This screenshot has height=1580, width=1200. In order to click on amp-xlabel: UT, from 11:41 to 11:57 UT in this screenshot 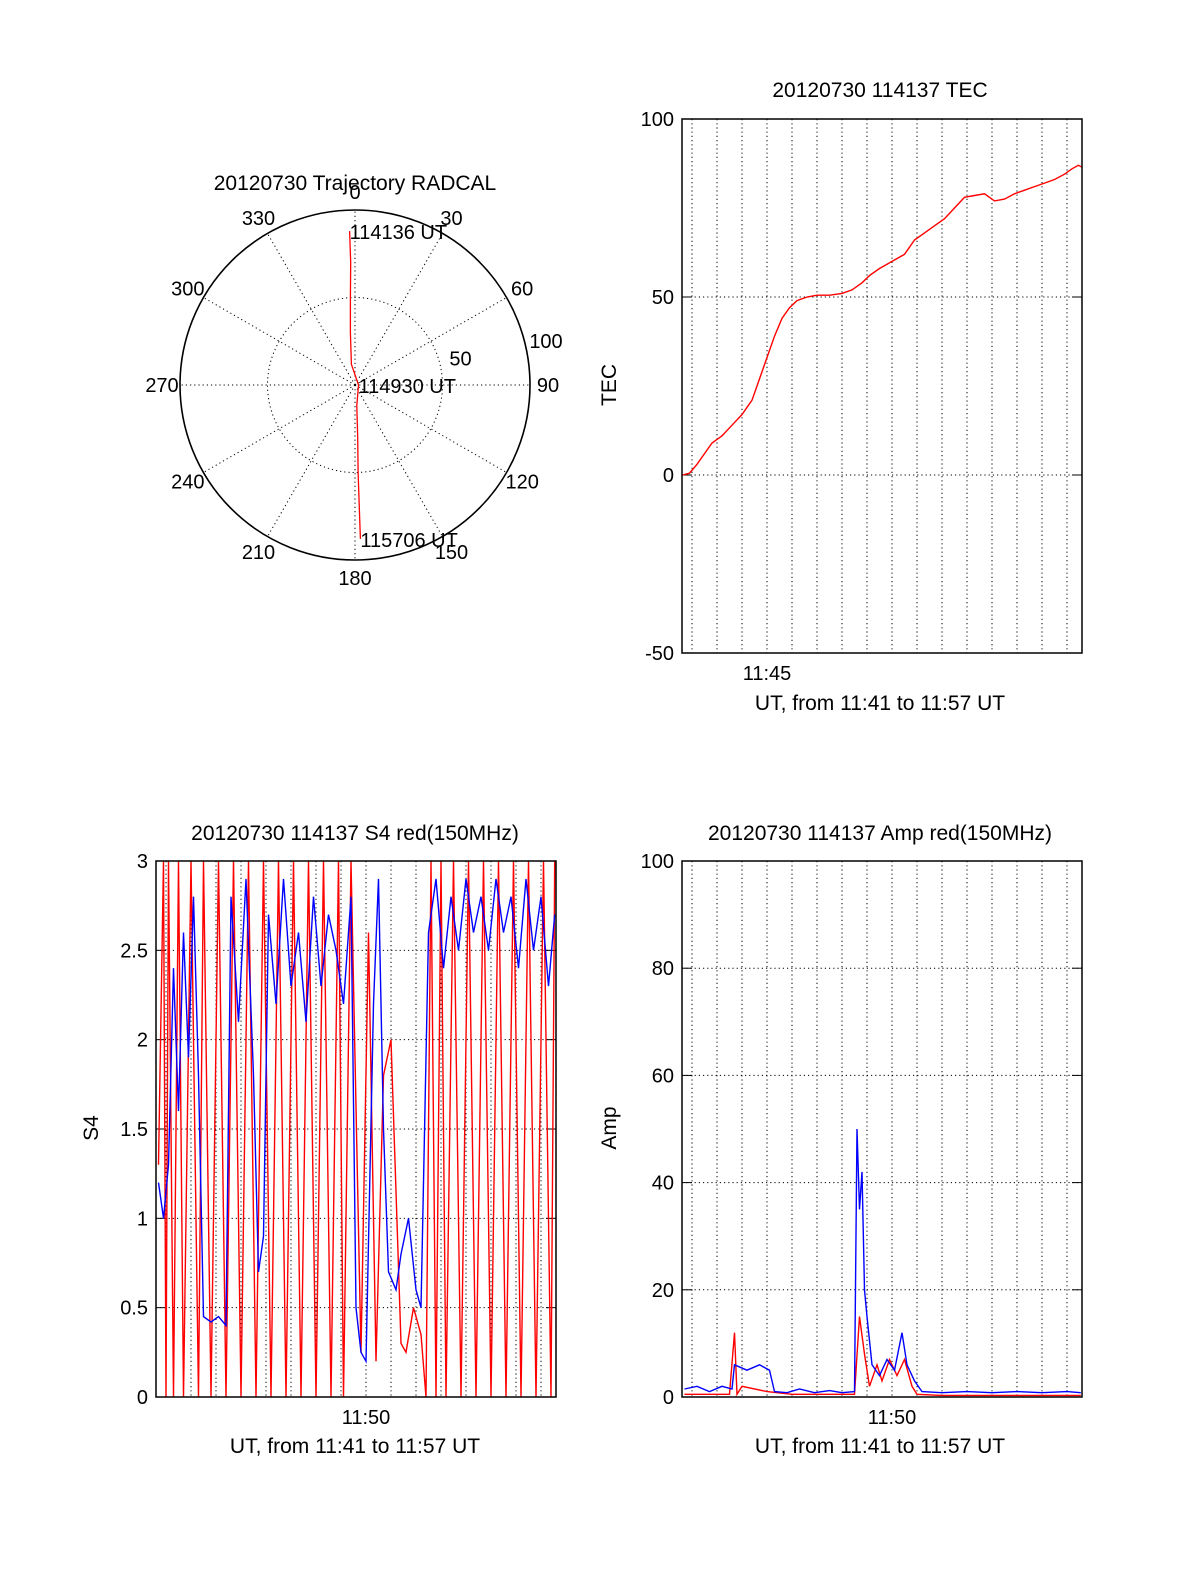, I will do `click(880, 1446)`.